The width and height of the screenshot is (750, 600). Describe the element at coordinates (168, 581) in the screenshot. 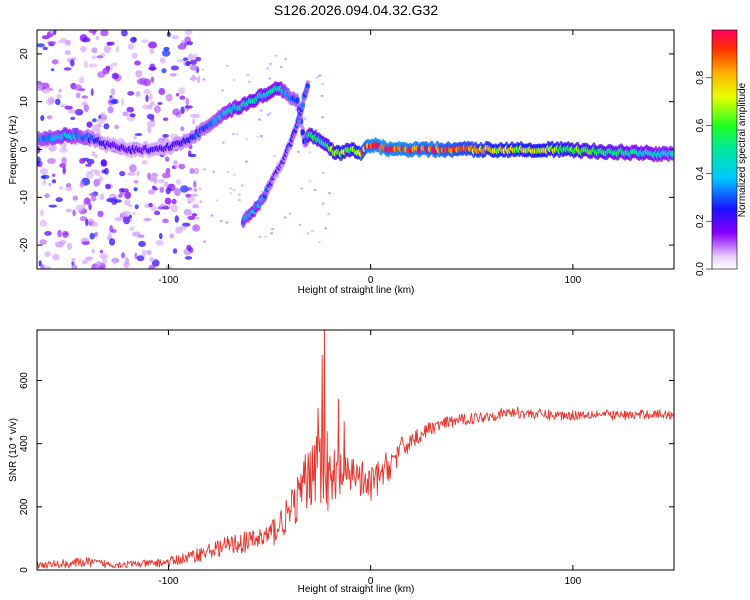

I see `snr-x-tick-label: -100` at that location.